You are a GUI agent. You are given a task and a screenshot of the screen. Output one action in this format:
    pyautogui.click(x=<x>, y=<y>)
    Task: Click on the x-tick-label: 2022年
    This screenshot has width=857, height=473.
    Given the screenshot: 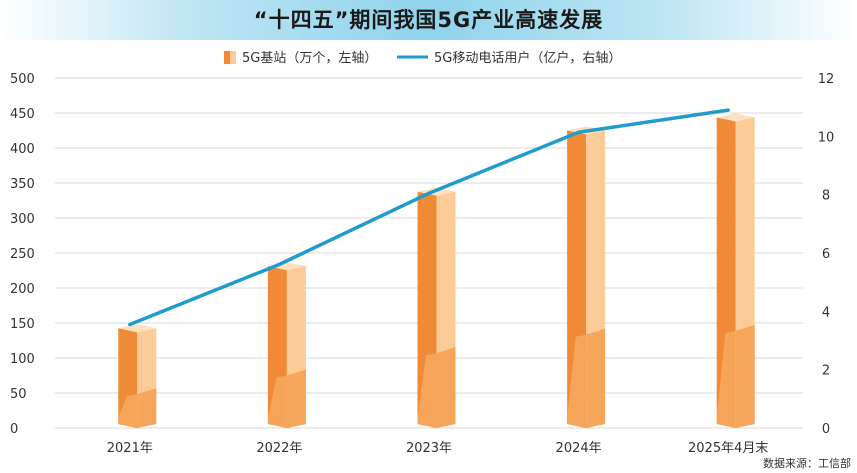 What is the action you would take?
    pyautogui.click(x=279, y=448)
    